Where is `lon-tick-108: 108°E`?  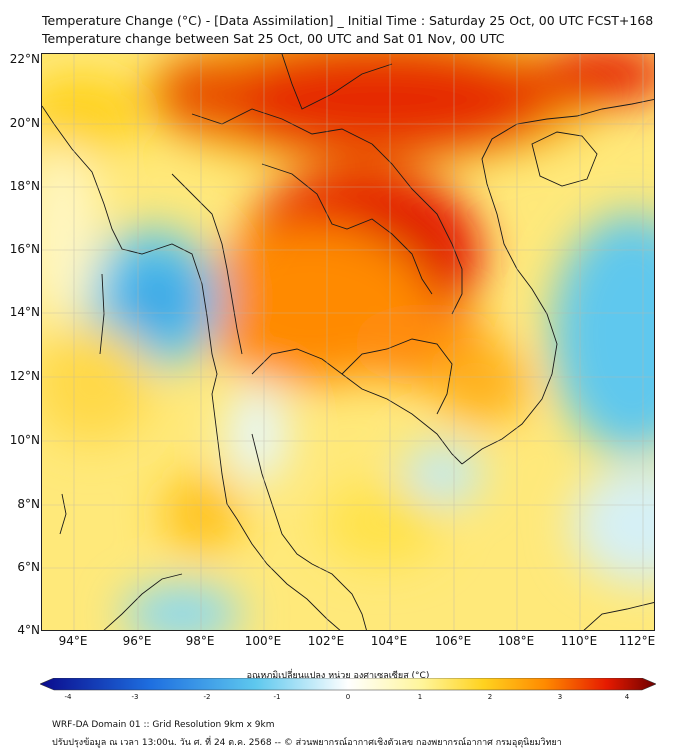
lon-tick-108: 108°E is located at coordinates (516, 641).